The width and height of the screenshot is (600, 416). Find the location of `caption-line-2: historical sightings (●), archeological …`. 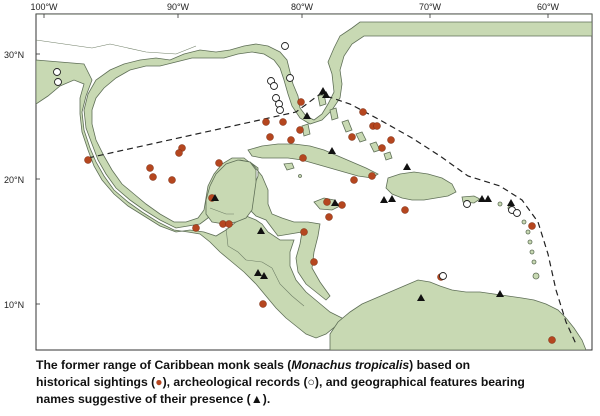

caption-line-2: historical sightings (●), archeological … is located at coordinates (280, 382).